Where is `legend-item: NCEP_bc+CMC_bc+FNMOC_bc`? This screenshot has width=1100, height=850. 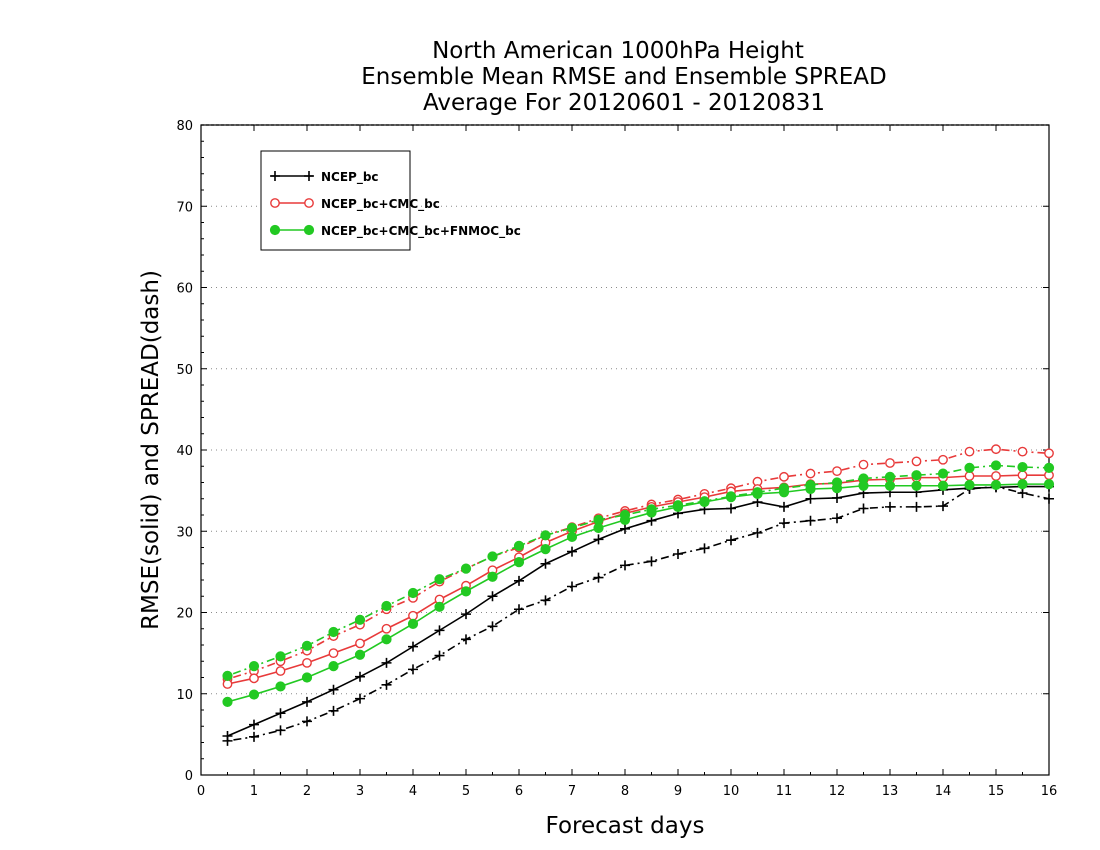
legend-item: NCEP_bc+CMC_bc+FNMOC_bc is located at coordinates (395, 231).